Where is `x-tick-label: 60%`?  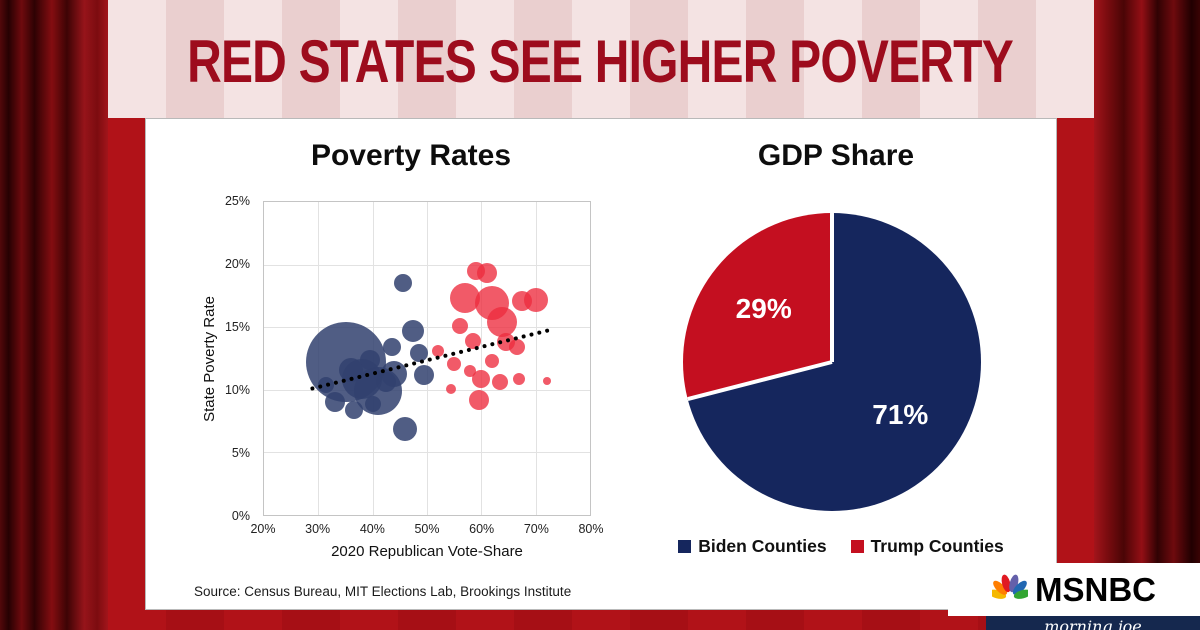 x-tick-label: 60% is located at coordinates (482, 529).